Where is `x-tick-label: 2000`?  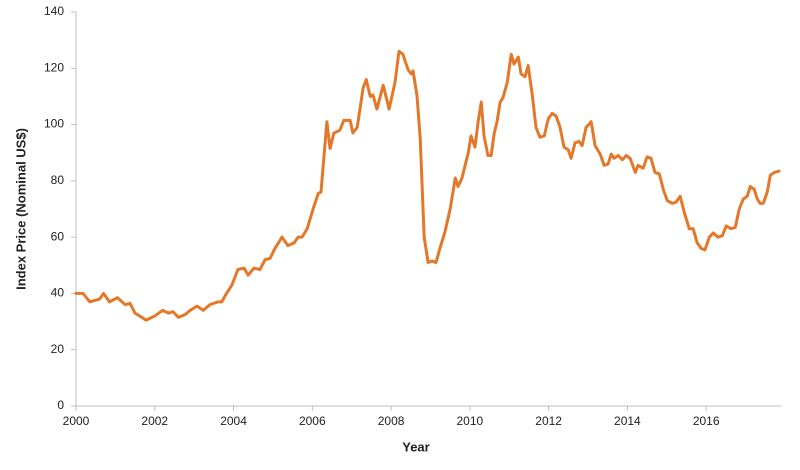 x-tick-label: 2000 is located at coordinates (76, 421).